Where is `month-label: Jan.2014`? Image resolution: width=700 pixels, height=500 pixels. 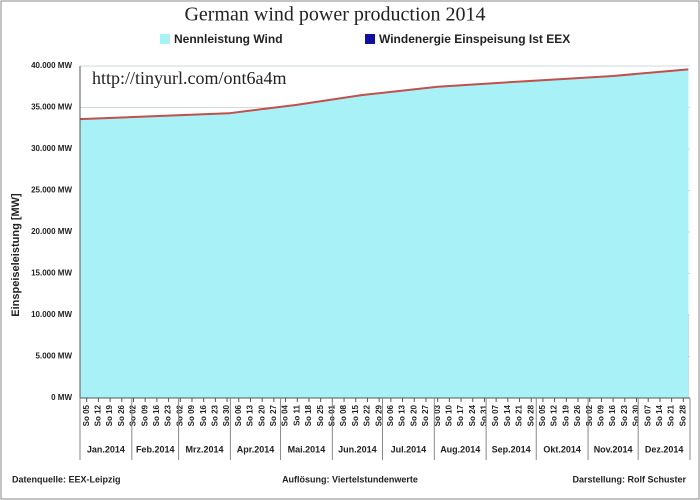
month-label: Jan.2014 is located at coordinates (106, 449).